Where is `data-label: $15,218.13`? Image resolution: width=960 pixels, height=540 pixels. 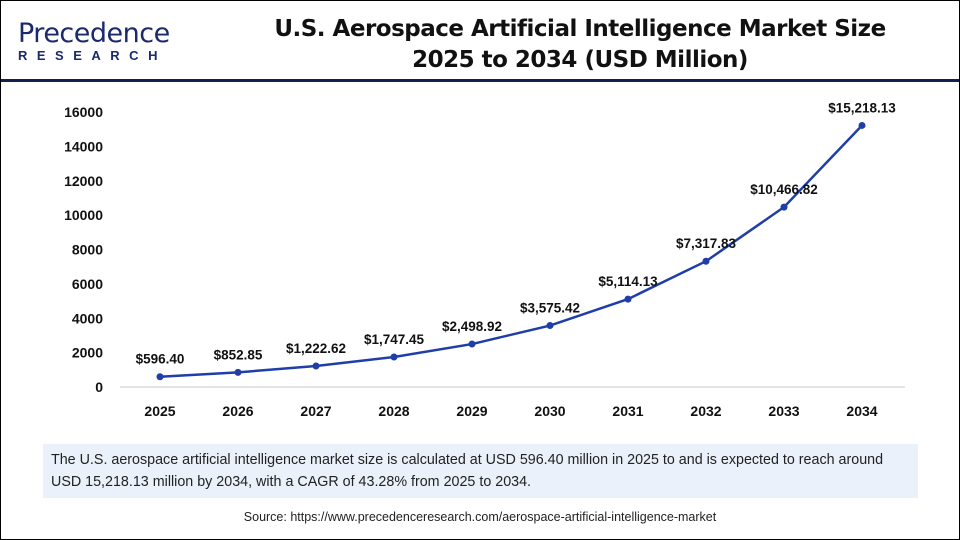
data-label: $15,218.13 is located at coordinates (862, 107).